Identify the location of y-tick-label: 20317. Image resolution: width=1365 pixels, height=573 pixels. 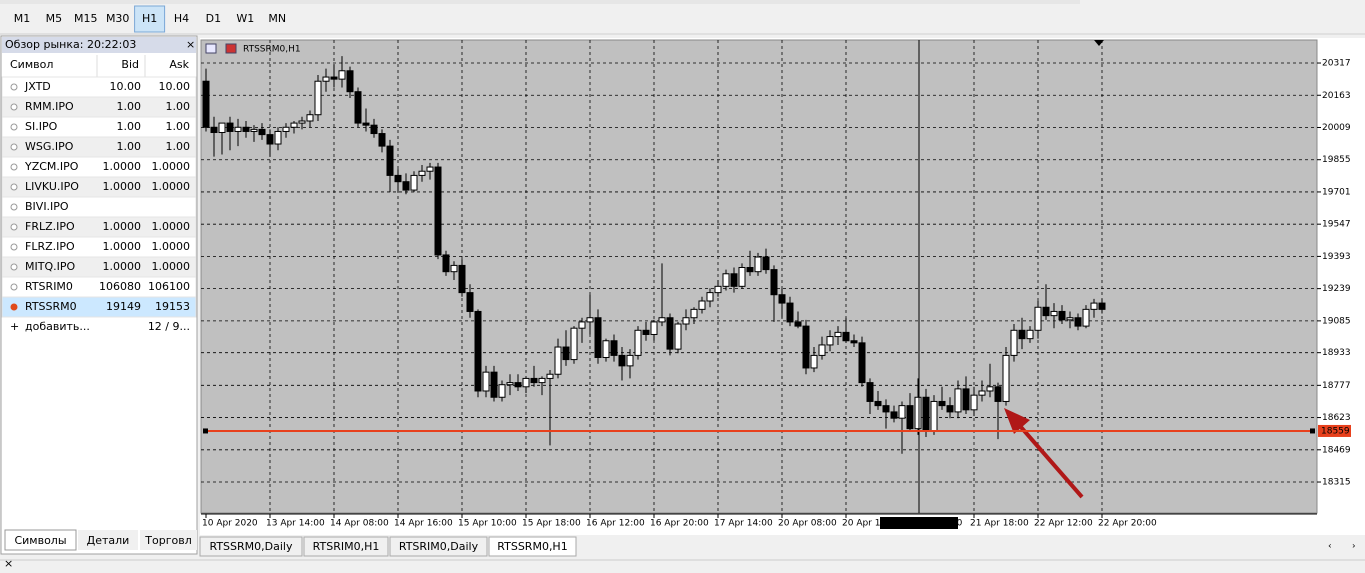
(1336, 64).